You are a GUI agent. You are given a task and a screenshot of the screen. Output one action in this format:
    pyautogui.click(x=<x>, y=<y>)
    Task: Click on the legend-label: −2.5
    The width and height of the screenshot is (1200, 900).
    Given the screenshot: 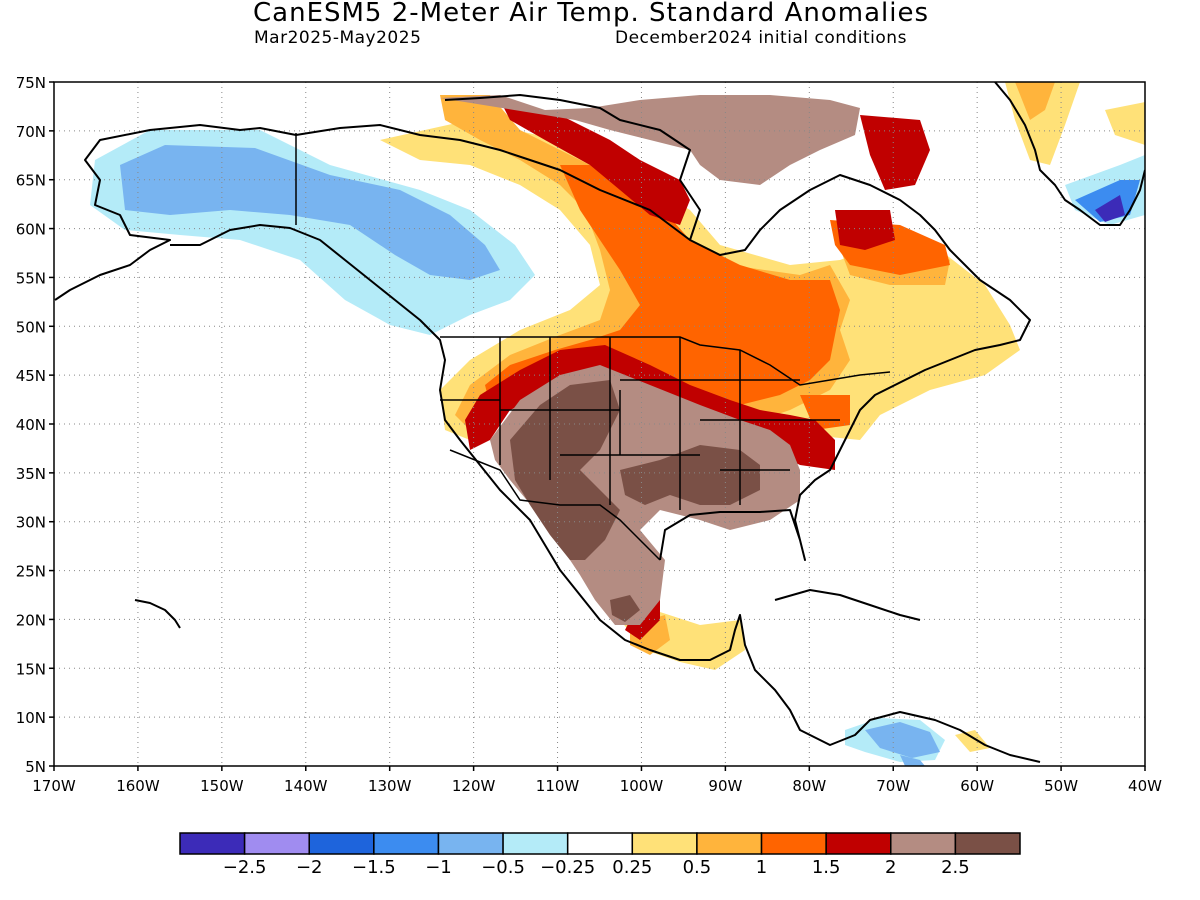 What is the action you would take?
    pyautogui.click(x=245, y=867)
    